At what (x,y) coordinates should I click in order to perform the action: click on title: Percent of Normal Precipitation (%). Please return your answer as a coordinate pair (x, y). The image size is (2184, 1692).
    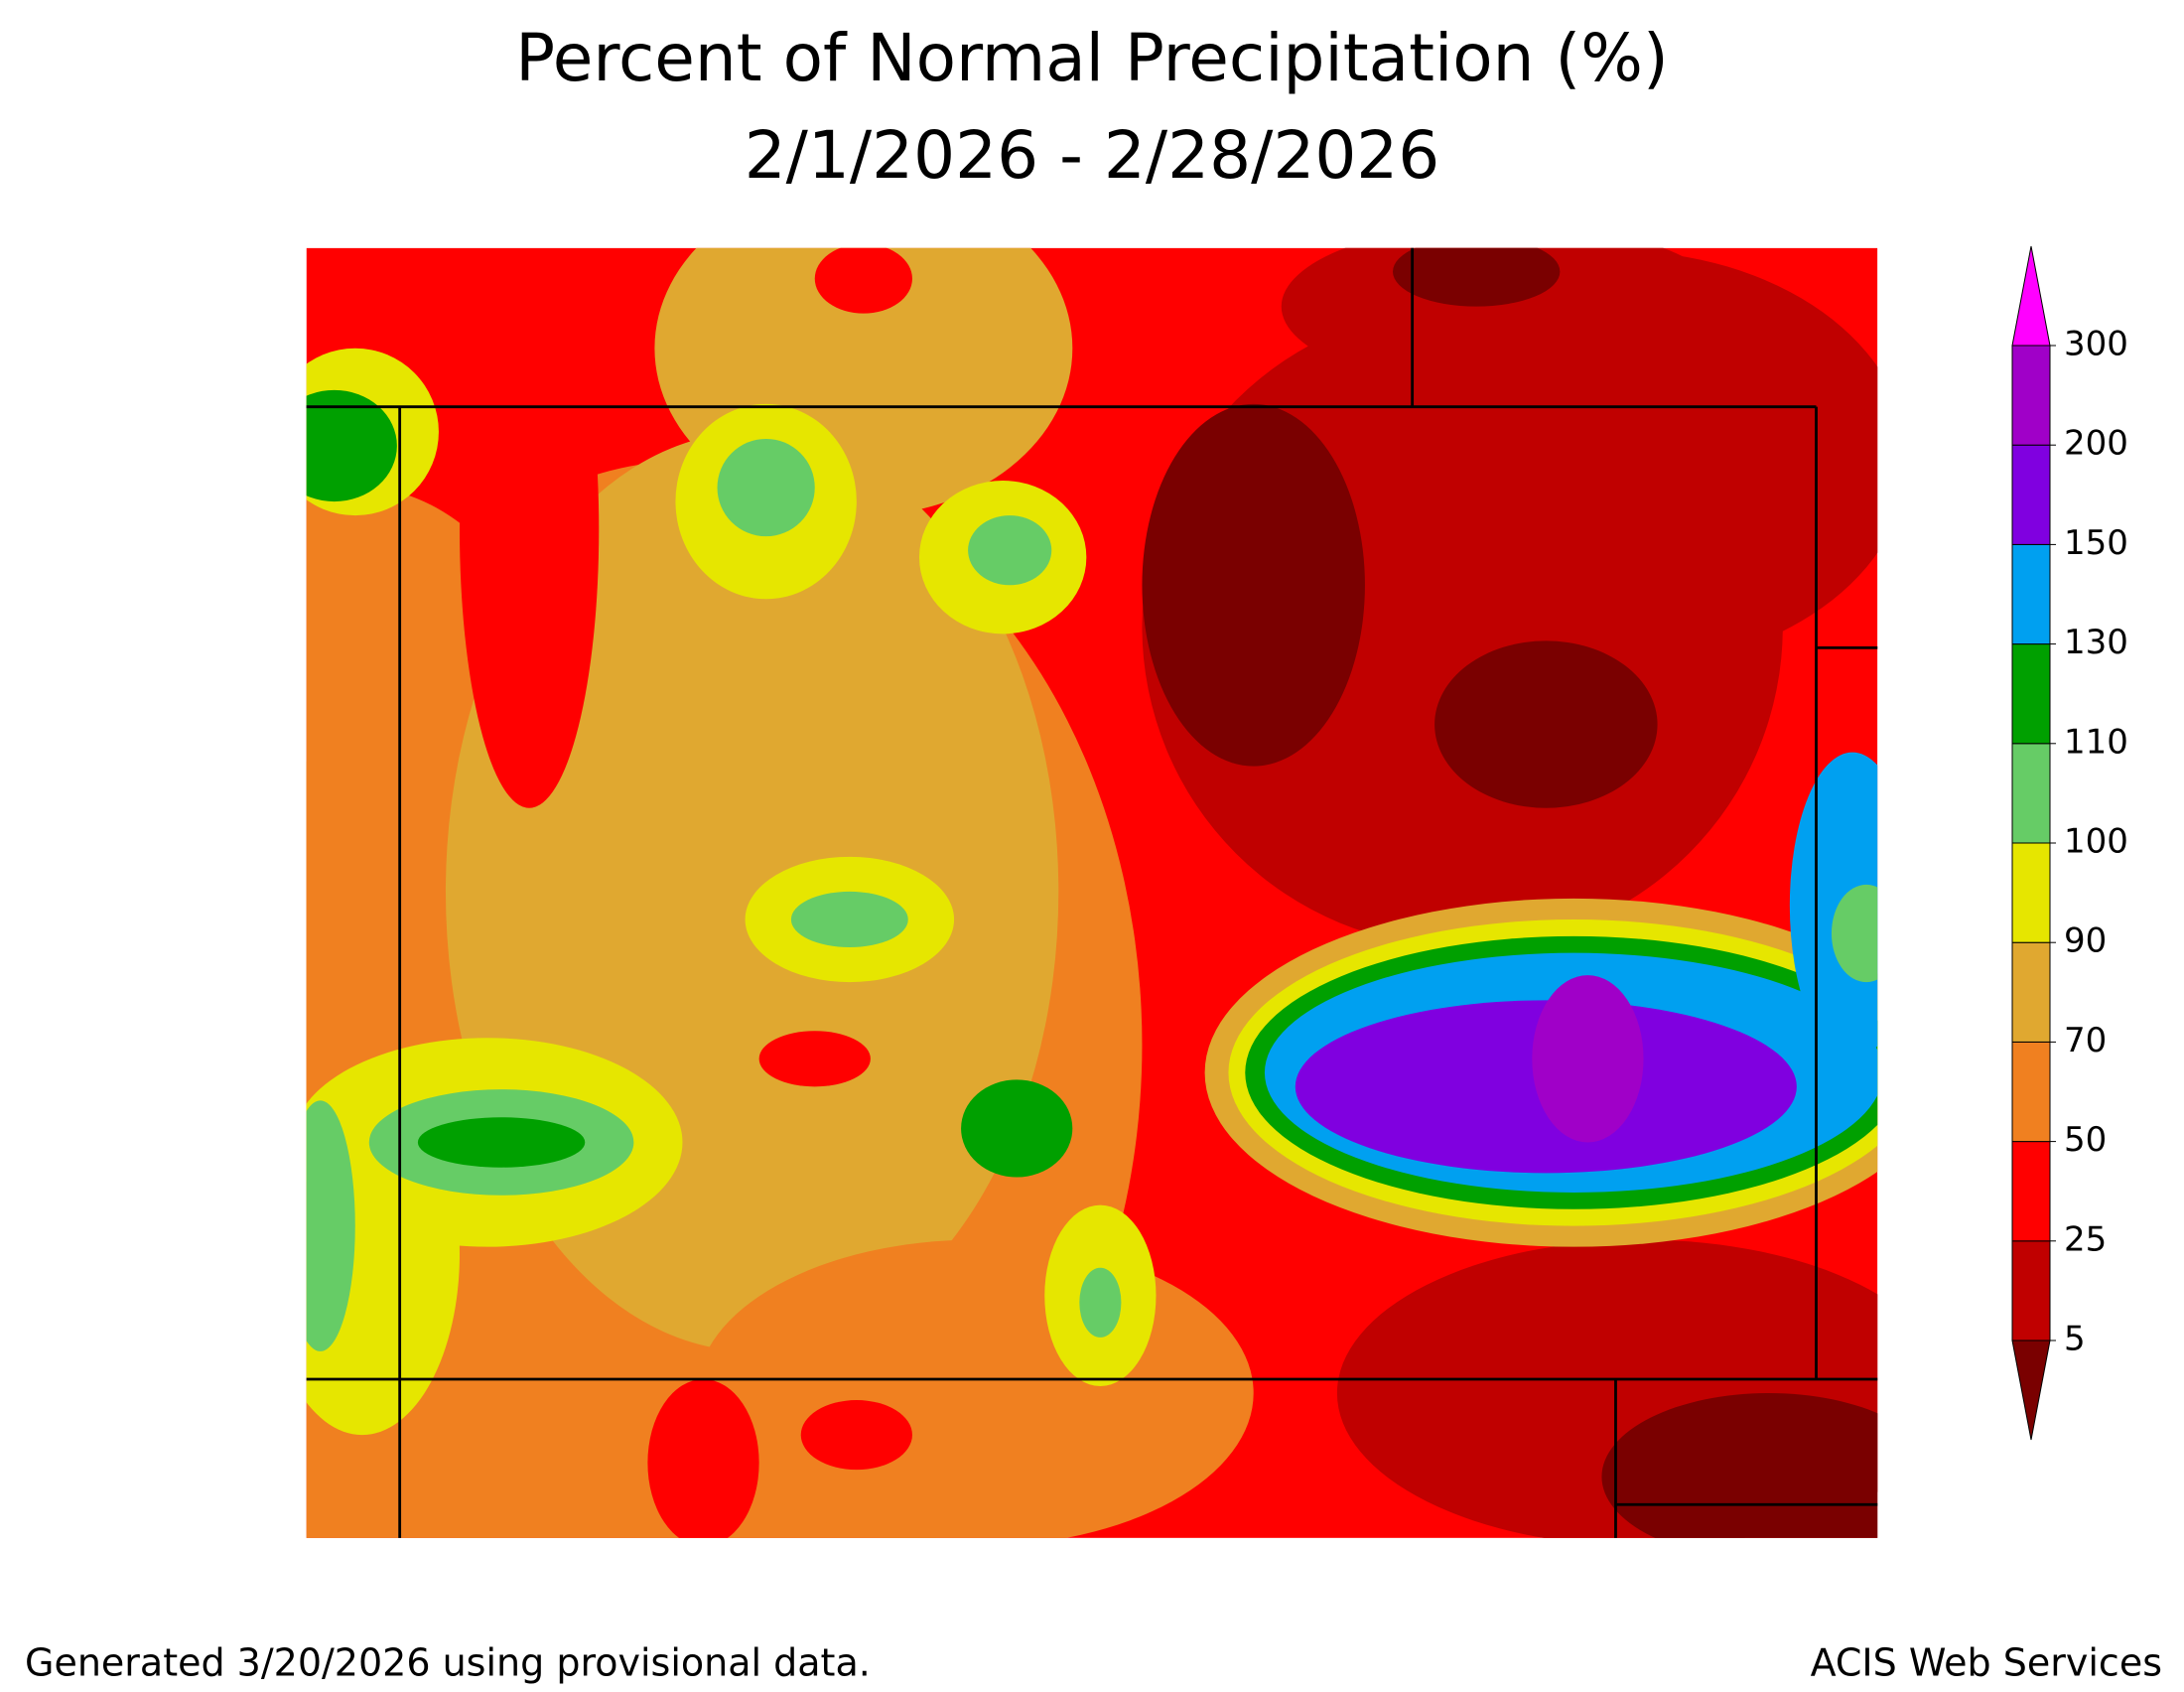
    Looking at the image, I should click on (1091, 58).